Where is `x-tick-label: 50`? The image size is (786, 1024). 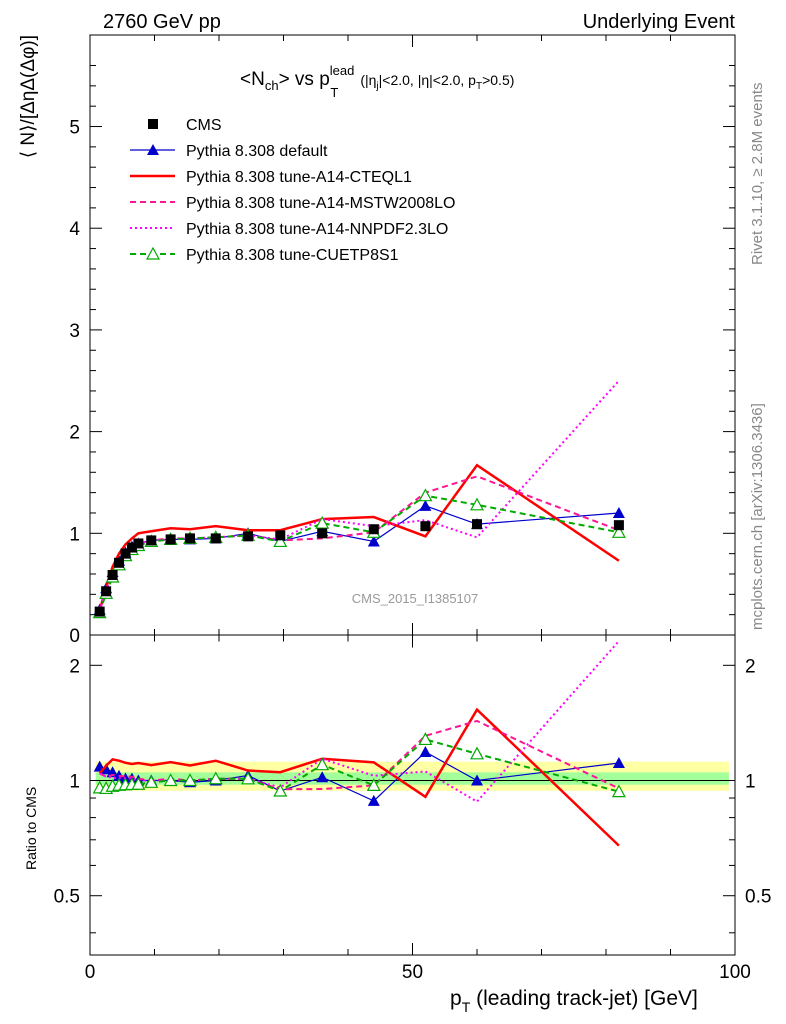
x-tick-label: 50 is located at coordinates (412, 972).